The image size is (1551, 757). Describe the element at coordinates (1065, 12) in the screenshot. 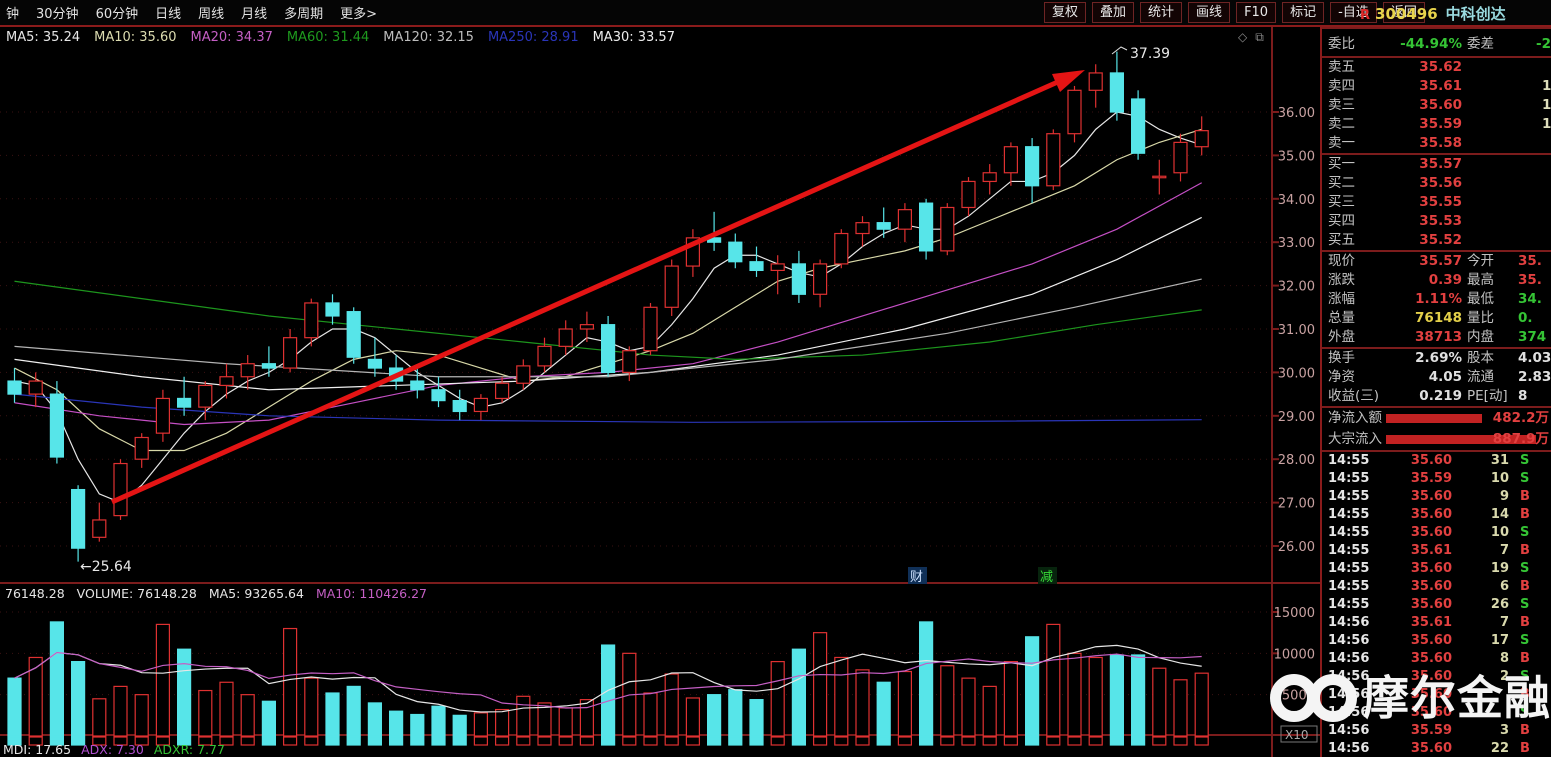

I see `toolbar-button-0: 复权` at that location.